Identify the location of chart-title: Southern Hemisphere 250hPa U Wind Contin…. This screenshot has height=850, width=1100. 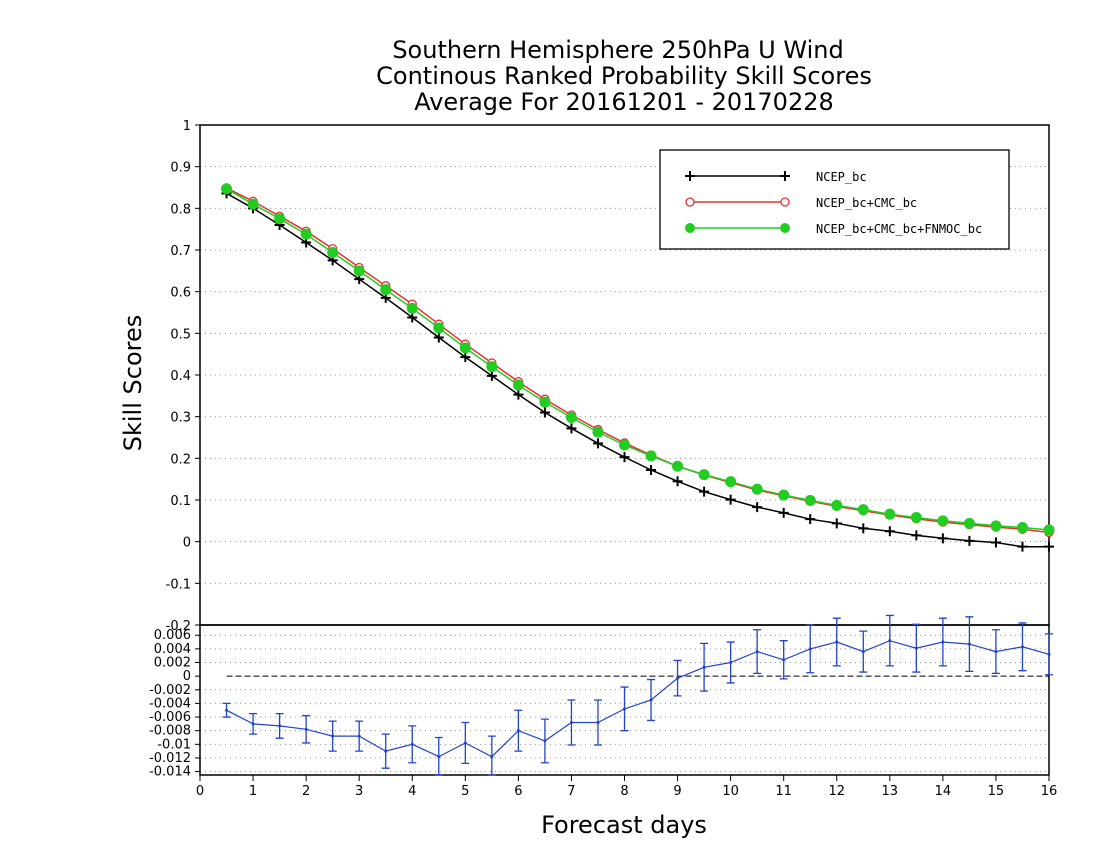
(624, 76).